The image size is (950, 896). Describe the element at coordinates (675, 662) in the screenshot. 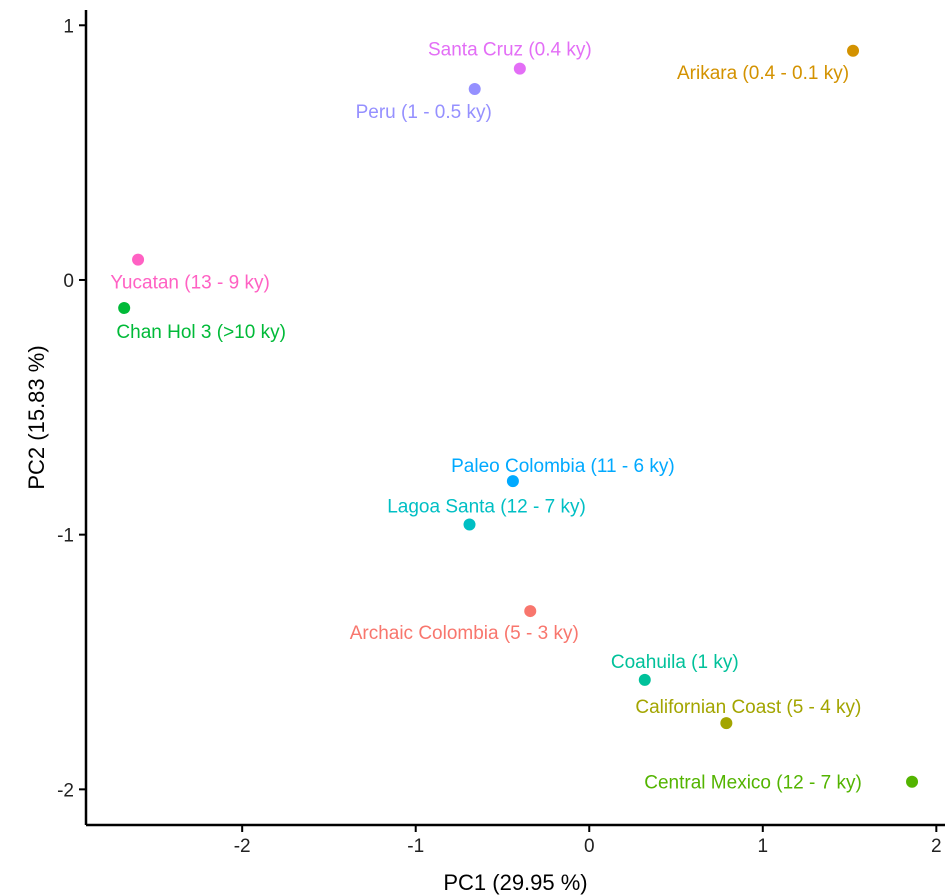

I see `point-label: Coahuila (1 ky)` at that location.